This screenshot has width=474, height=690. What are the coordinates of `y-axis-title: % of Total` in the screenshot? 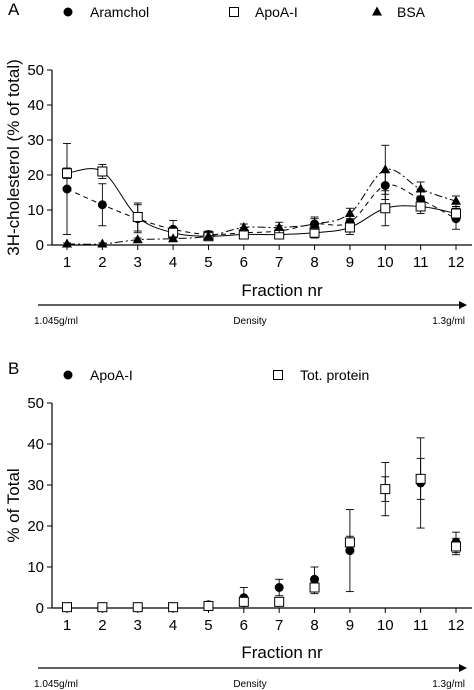 It's located at (13, 505).